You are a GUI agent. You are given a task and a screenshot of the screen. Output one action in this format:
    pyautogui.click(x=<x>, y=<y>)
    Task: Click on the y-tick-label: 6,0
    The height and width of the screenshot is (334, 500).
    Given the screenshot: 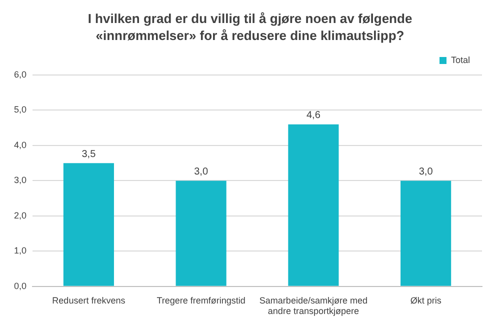 What is the action you would take?
    pyautogui.click(x=20, y=74)
    